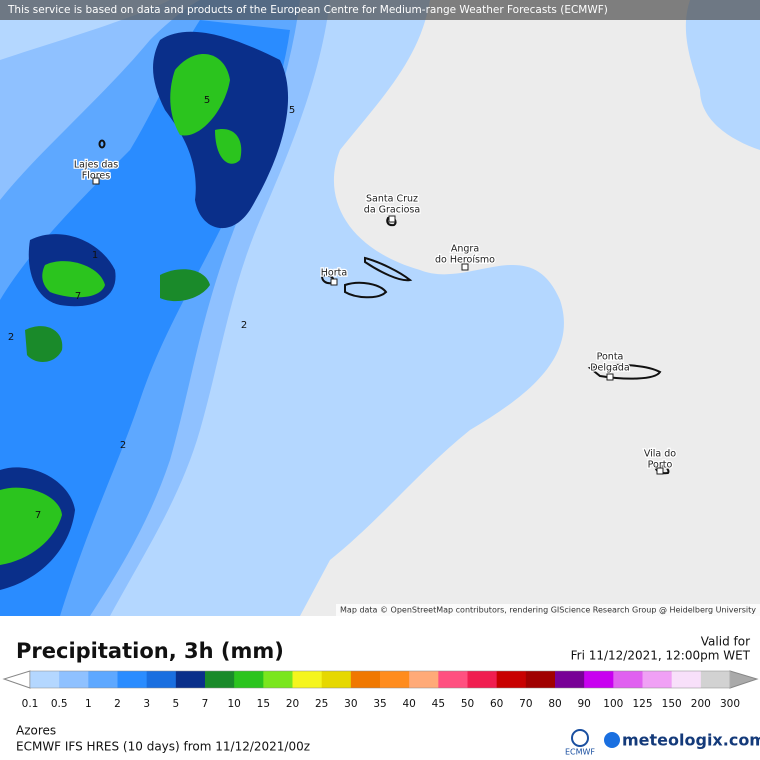 Image resolution: width=760 pixels, height=760 pixels. I want to click on legend-label: 25, so click(321, 704).